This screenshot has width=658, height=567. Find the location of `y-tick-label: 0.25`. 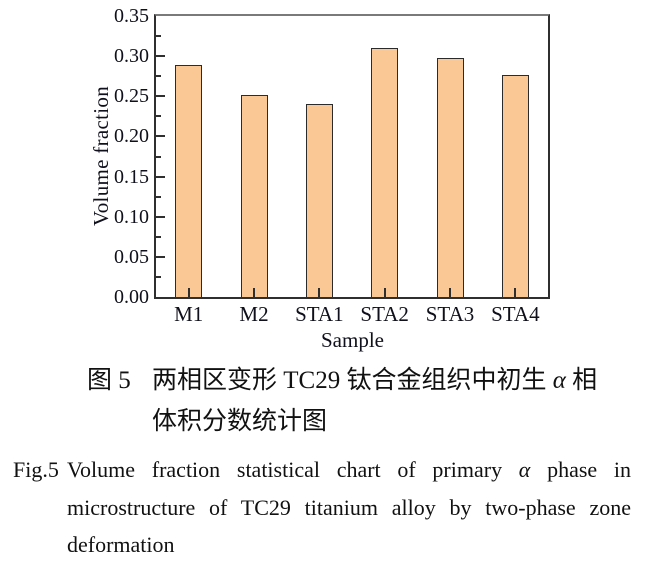

y-tick-label: 0.25 is located at coordinates (131, 96).